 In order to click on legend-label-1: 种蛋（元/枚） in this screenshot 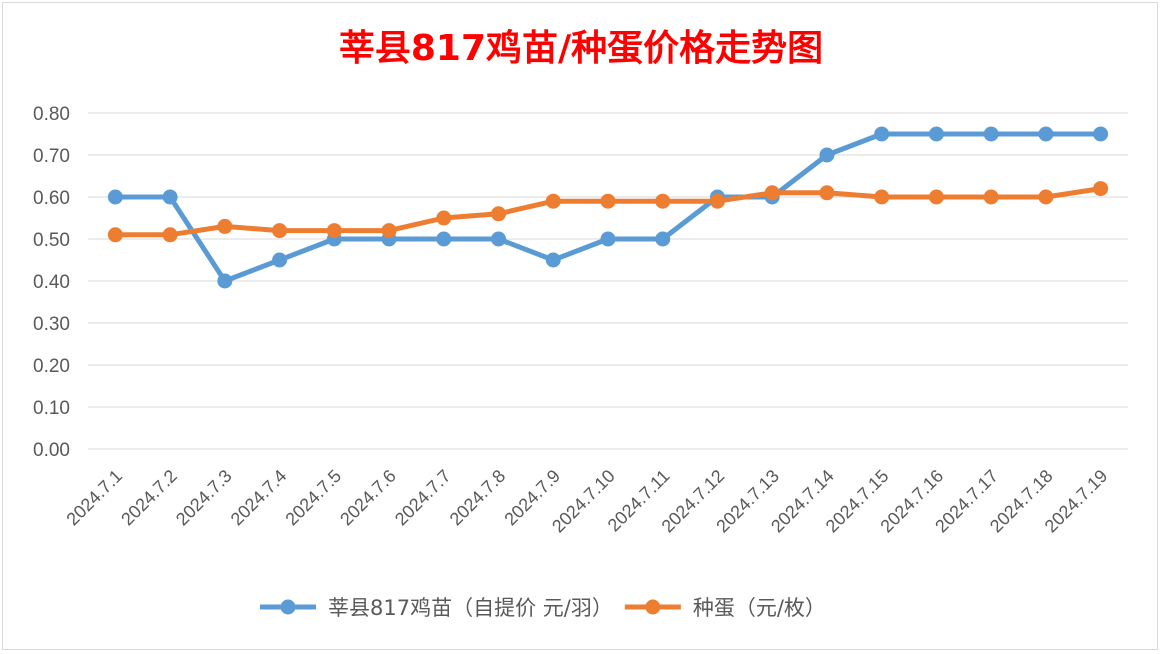, I will do `click(759, 608)`.